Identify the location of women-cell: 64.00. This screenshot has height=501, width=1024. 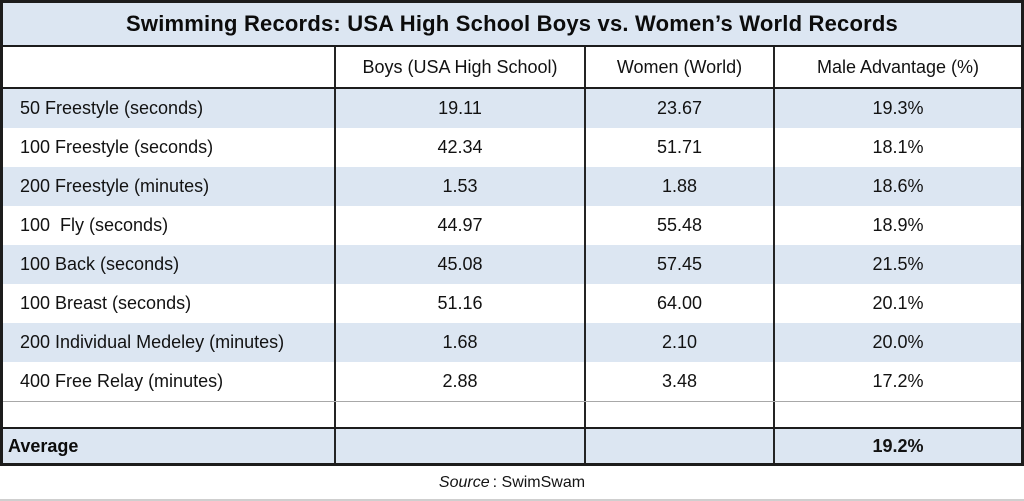
(678, 303).